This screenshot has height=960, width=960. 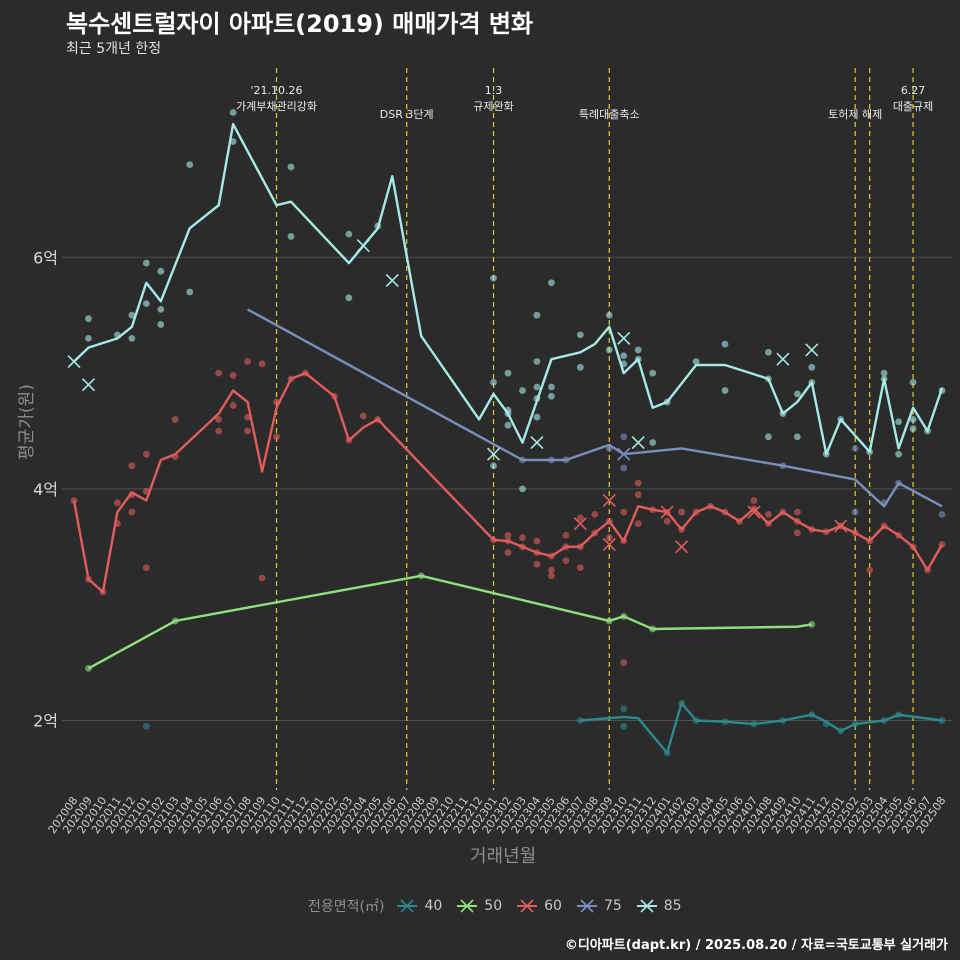 I want to click on legend: 전용면적(㎡) 40 50 60 75 85, so click(x=502, y=906).